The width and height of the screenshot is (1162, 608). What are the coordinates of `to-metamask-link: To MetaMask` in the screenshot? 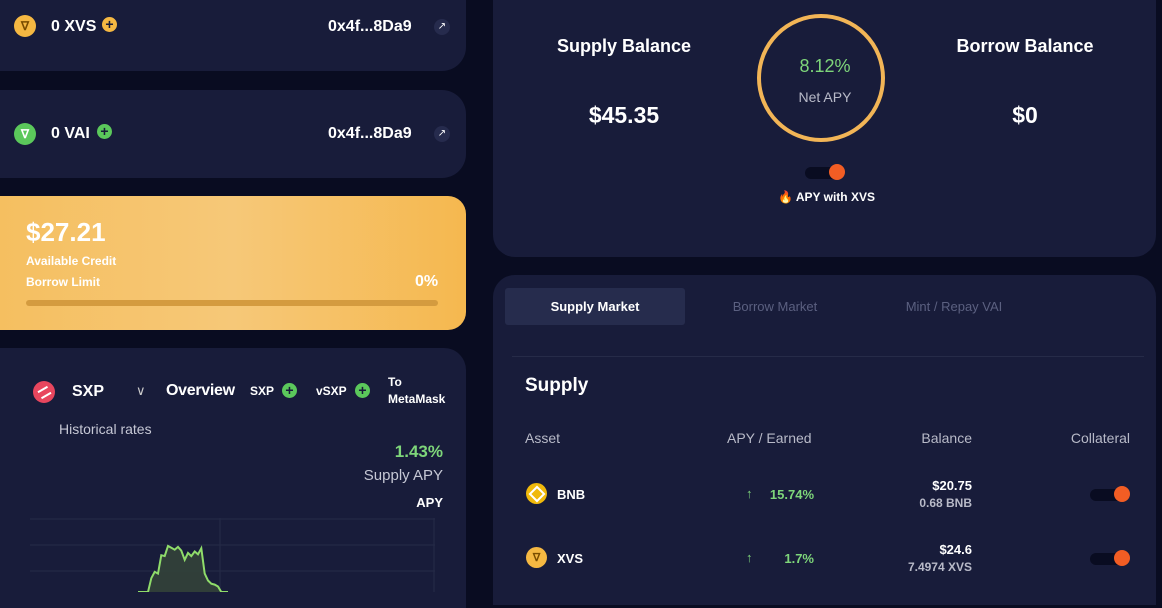 It's located at (423, 391).